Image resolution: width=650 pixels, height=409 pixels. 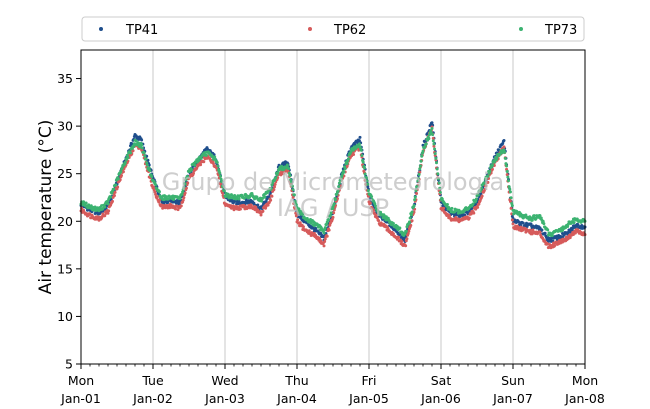 What do you see at coordinates (512, 398) in the screenshot?
I see `x-tick-date: Jan-07` at bounding box center [512, 398].